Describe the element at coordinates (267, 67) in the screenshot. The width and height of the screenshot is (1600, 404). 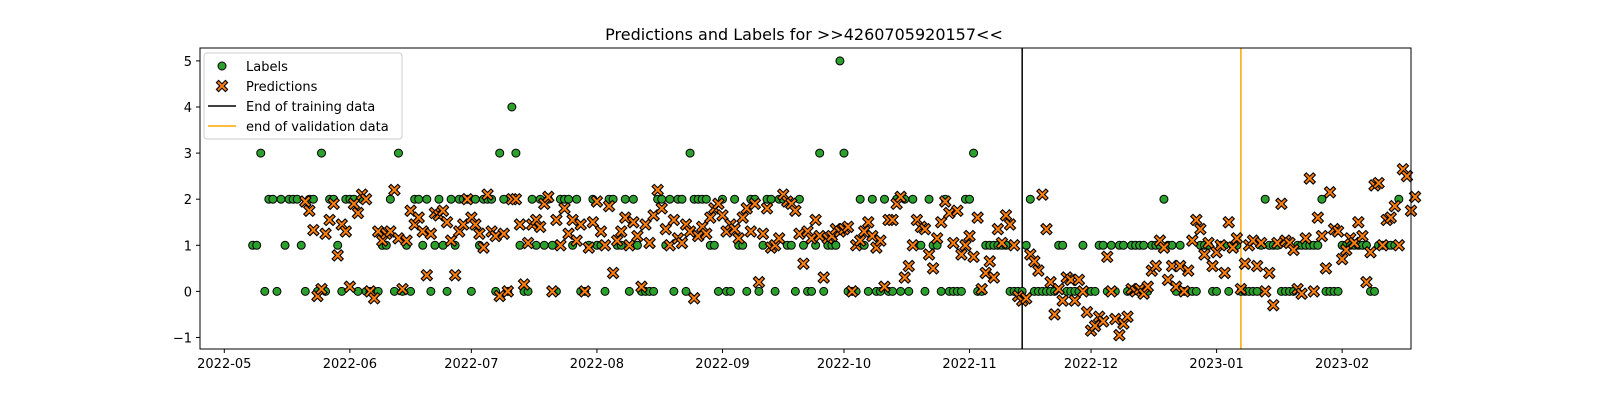
I see `legend-label: Labels` at that location.